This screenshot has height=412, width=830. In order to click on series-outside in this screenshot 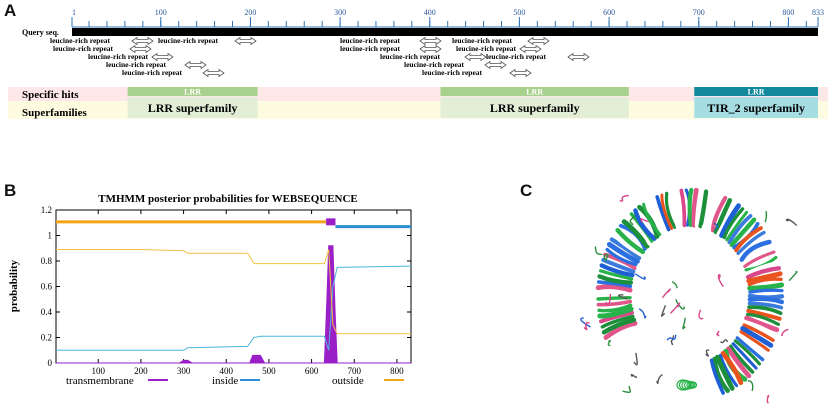, I will do `click(233, 292)`.